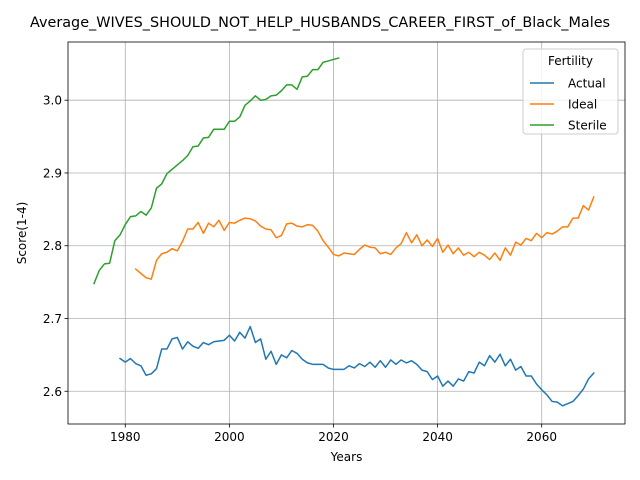 The width and height of the screenshot is (640, 480). What do you see at coordinates (541, 437) in the screenshot?
I see `x-tick-label: 2060` at bounding box center [541, 437].